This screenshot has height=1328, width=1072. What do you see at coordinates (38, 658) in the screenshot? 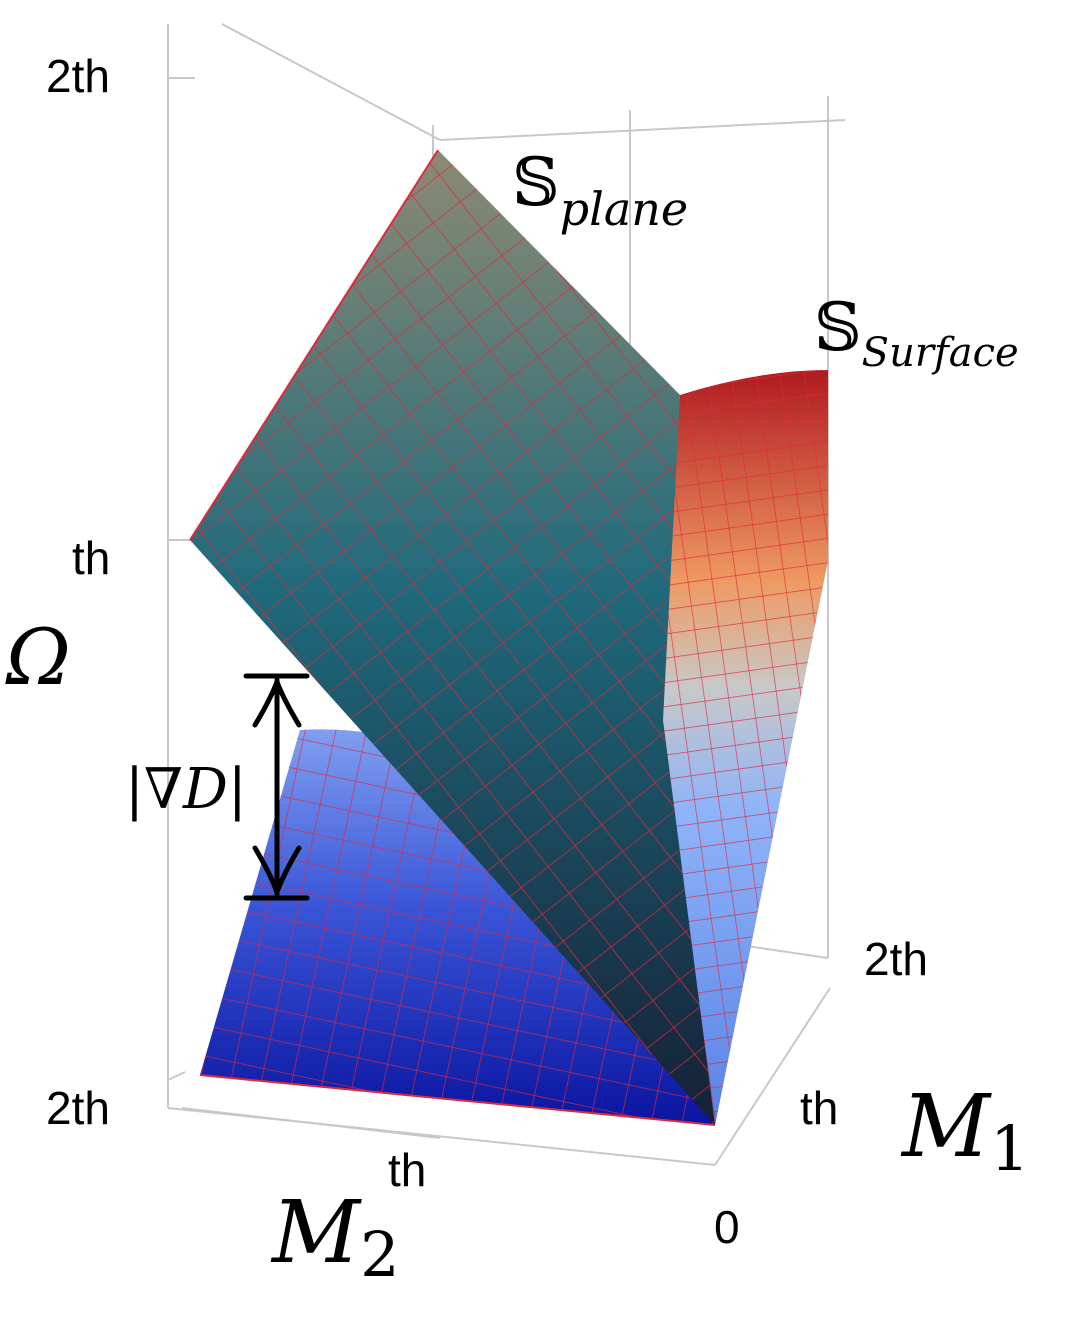
I see `z-axis-label: Ω` at bounding box center [38, 658].